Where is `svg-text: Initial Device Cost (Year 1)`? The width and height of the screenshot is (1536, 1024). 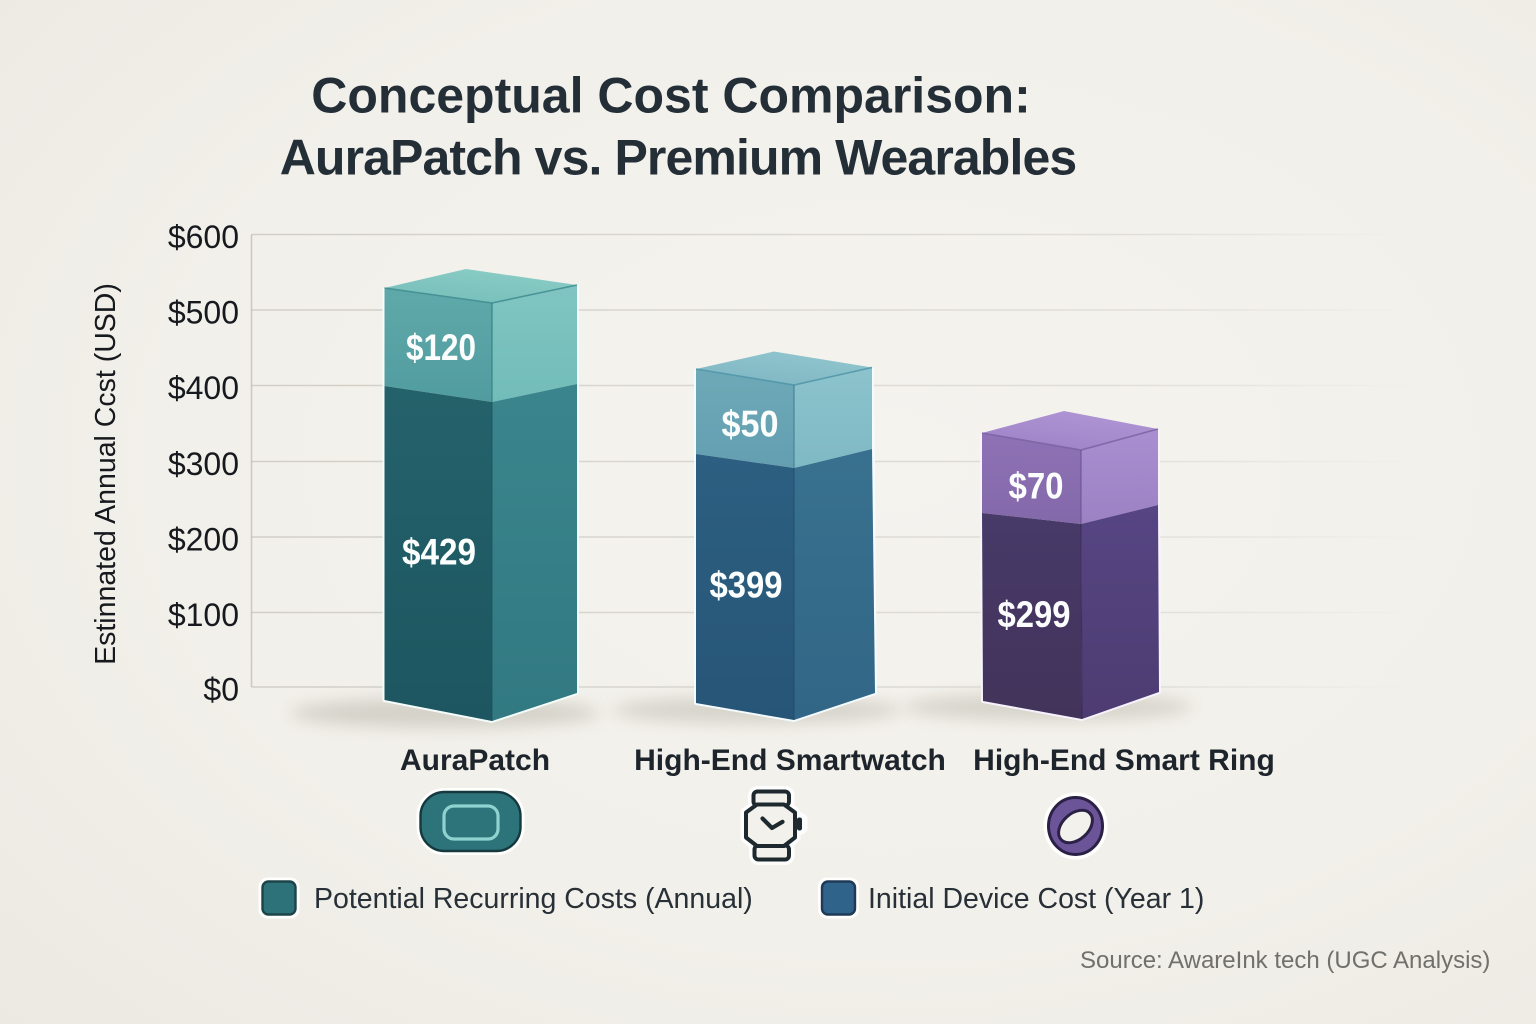
svg-text: Initial Device Cost (Year 1) is located at coordinates (1036, 899).